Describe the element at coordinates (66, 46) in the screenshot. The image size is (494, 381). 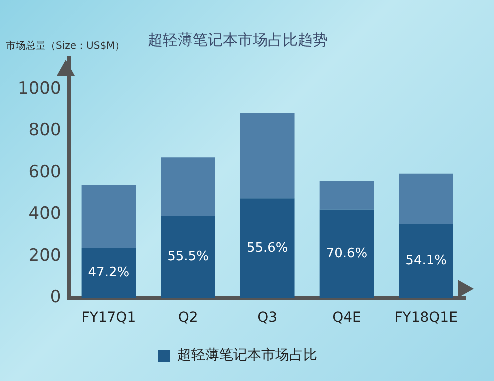
I see `y-axis-title: 市场总量（Size：US$M）` at that location.